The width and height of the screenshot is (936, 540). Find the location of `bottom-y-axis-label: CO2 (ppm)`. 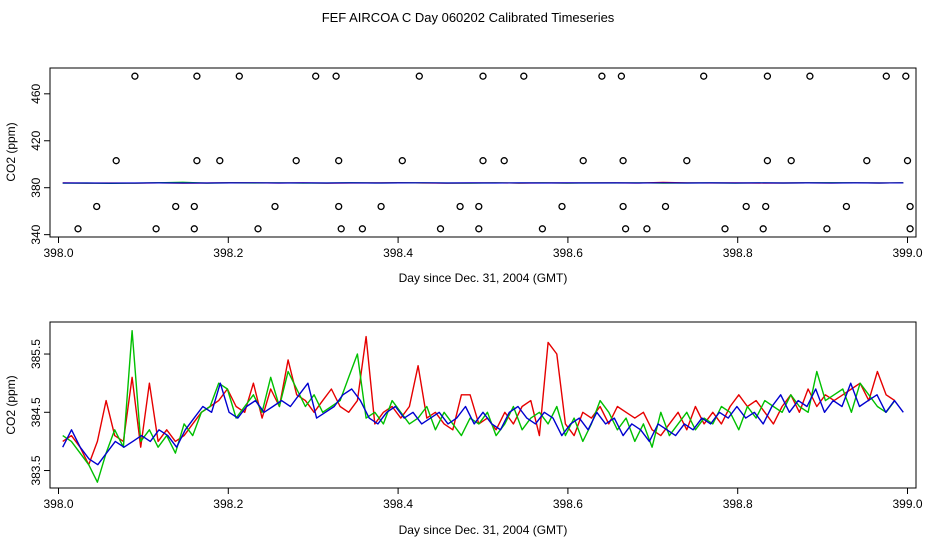

bottom-y-axis-label: CO2 (ppm) is located at coordinates (11, 404).